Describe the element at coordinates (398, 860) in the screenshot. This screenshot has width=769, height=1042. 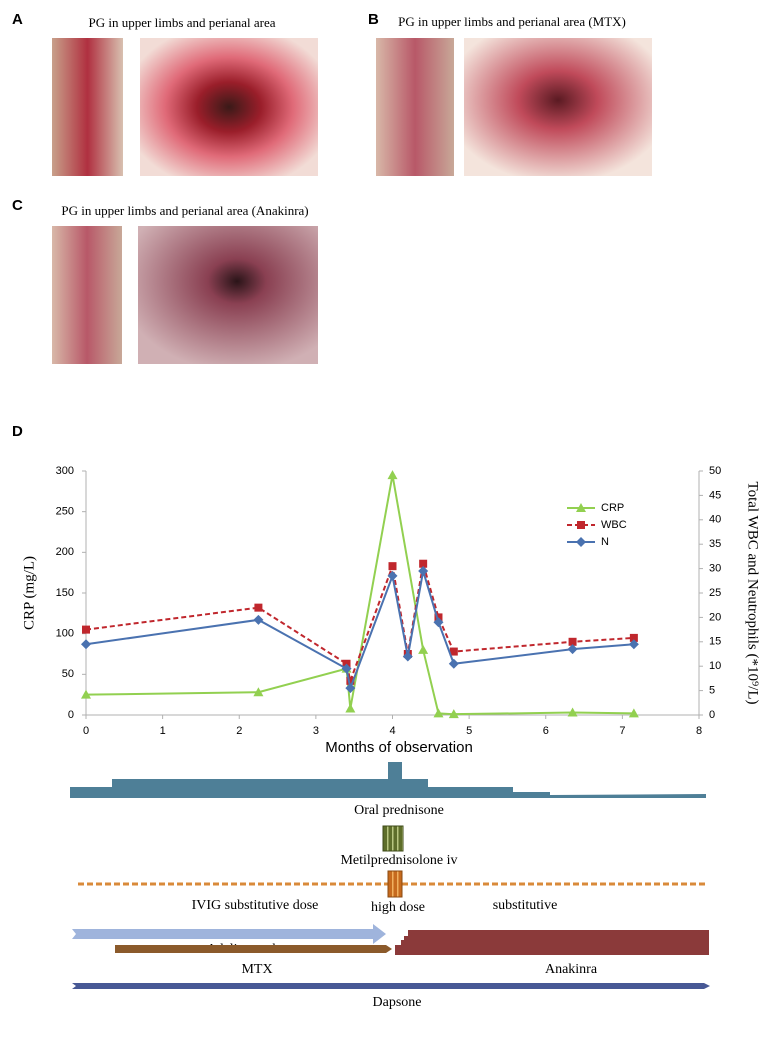
I see `treatment-label: Metilprednisolone iv` at that location.